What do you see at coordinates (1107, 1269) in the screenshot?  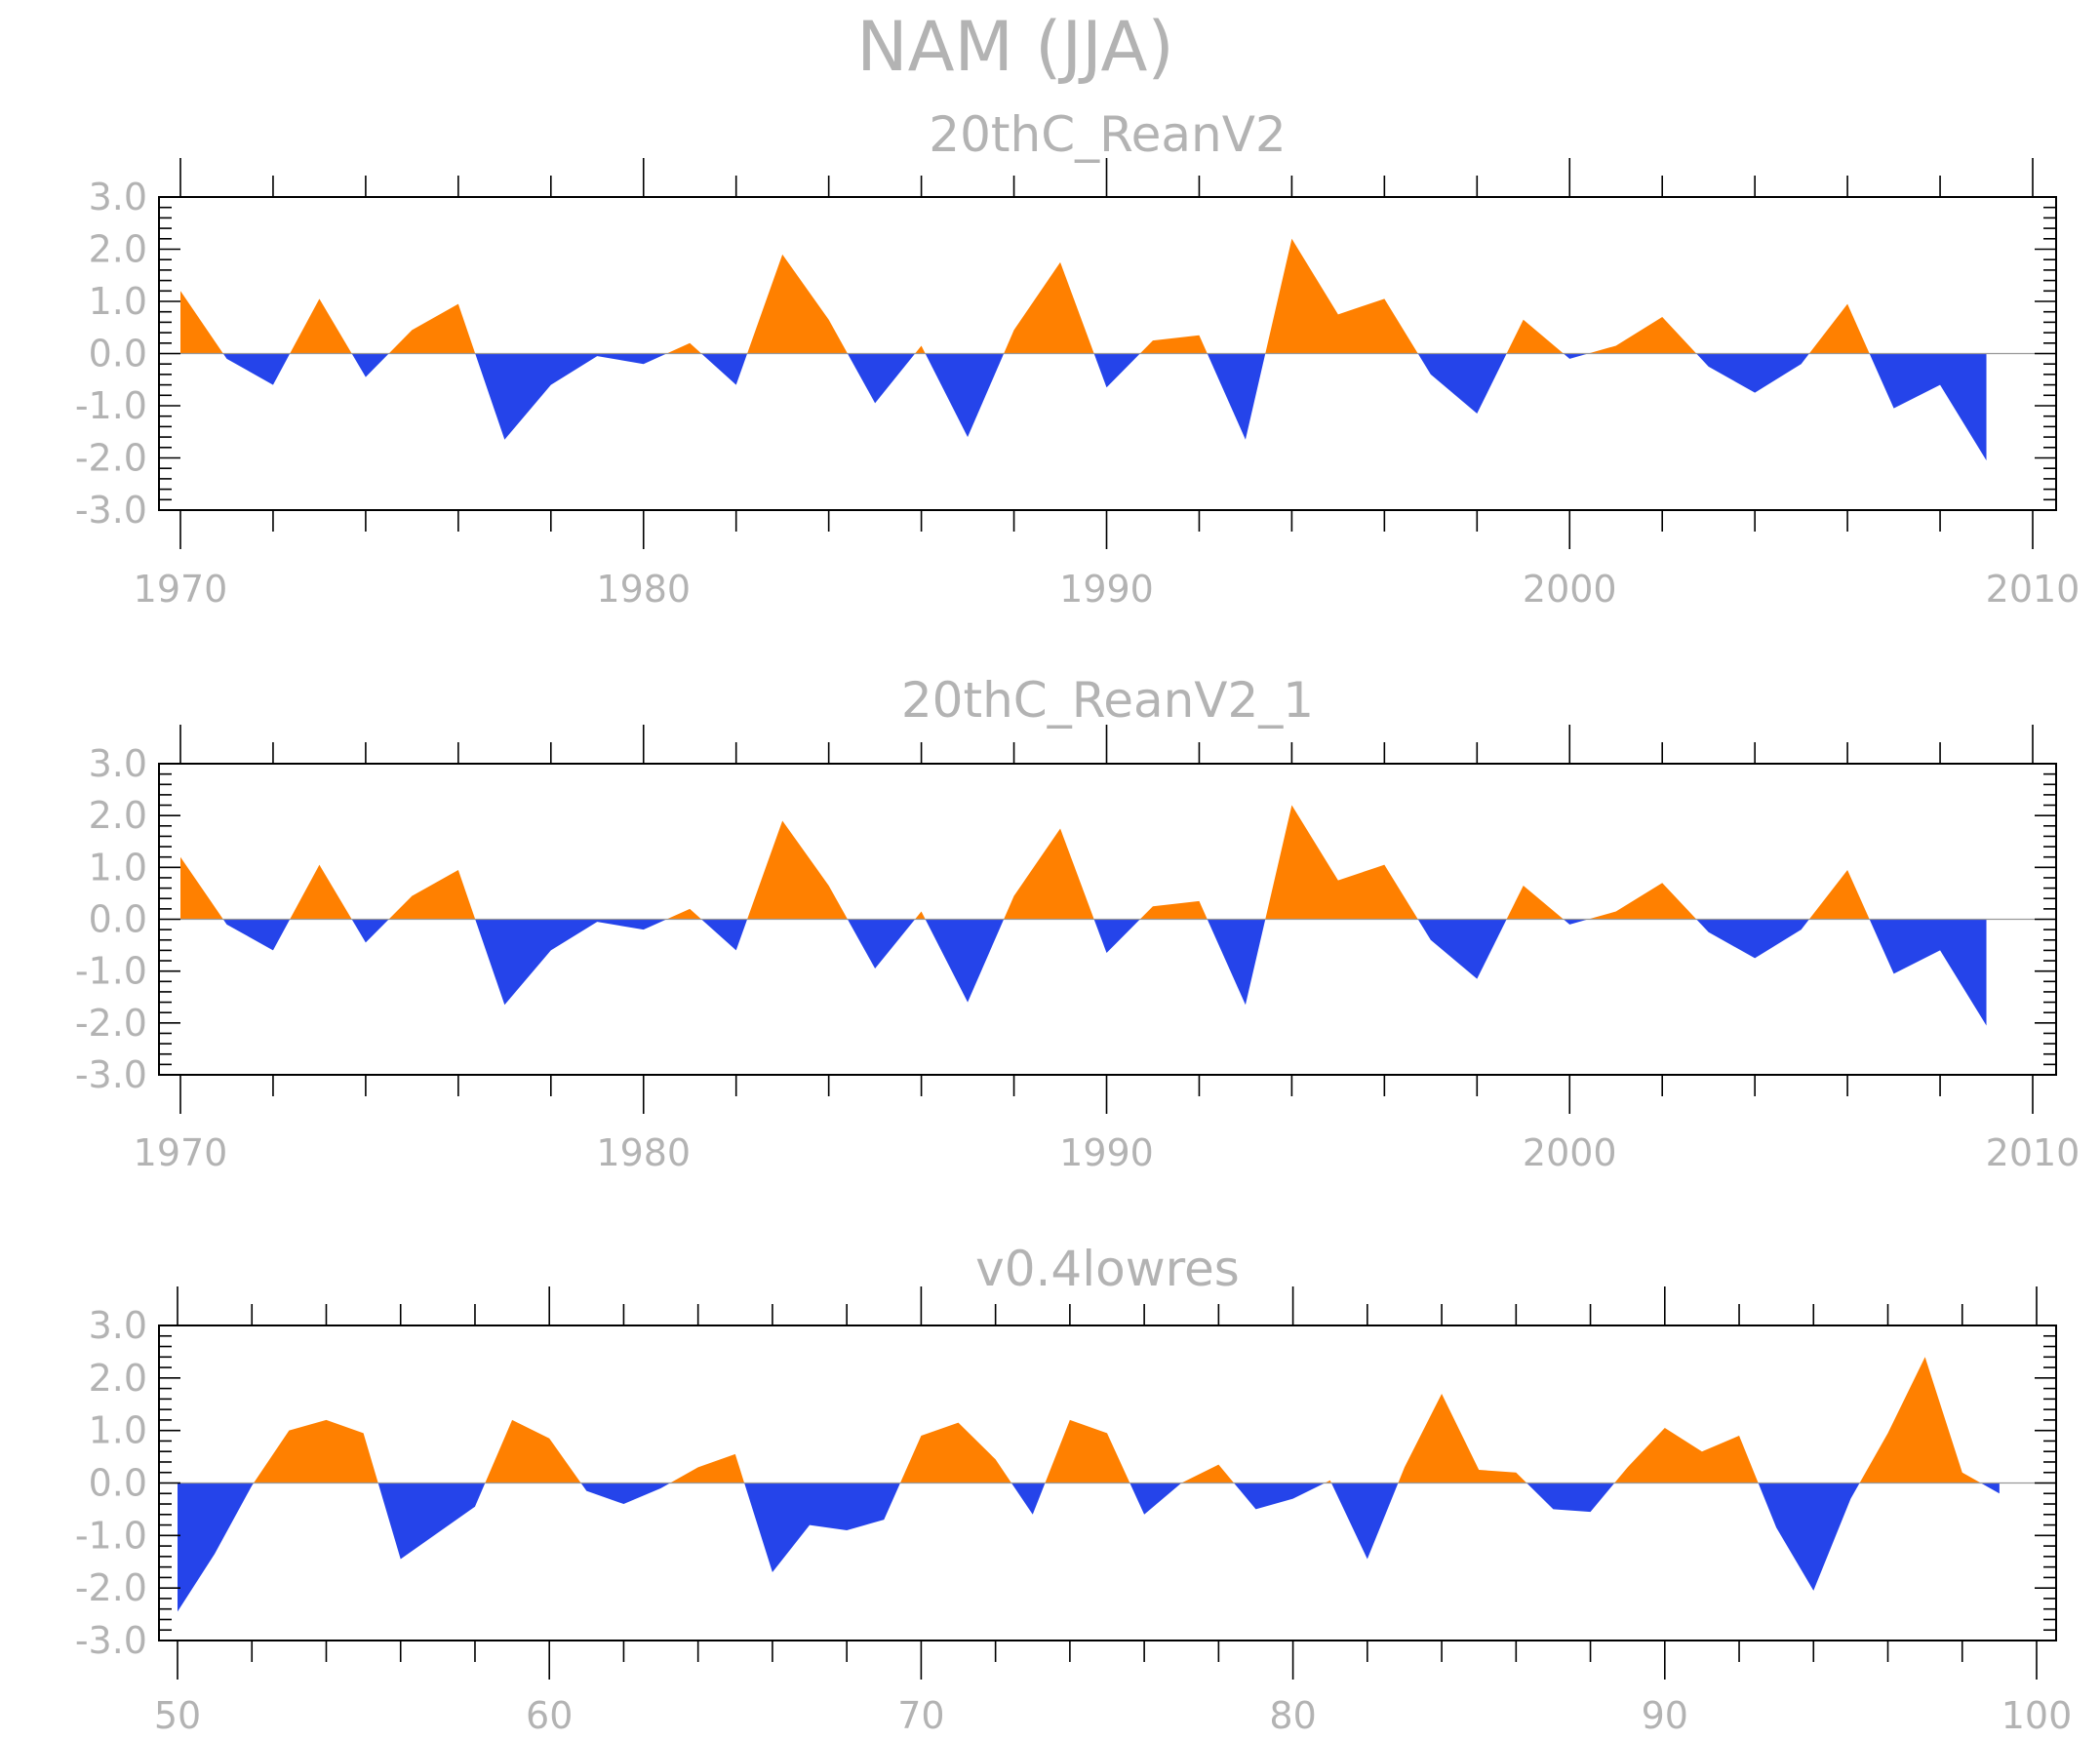 I see `panel-title: v0.4lowres` at bounding box center [1107, 1269].